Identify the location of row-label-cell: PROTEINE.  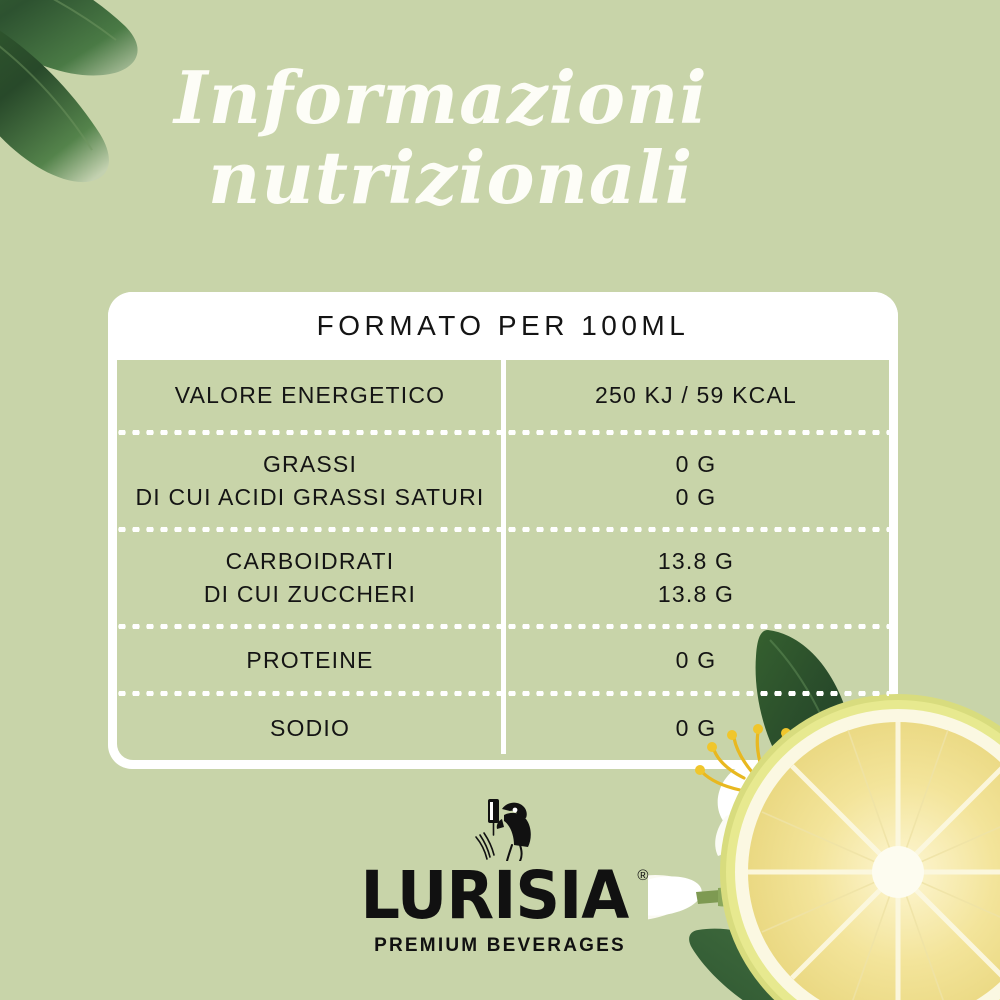
(310, 660).